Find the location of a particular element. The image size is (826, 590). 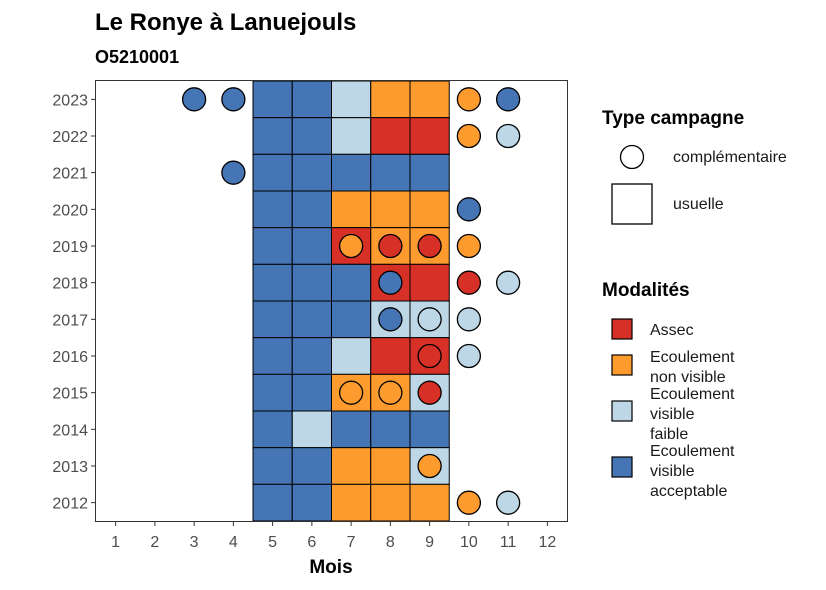

legend-label-assec-line-1: Assec is located at coordinates (672, 330).